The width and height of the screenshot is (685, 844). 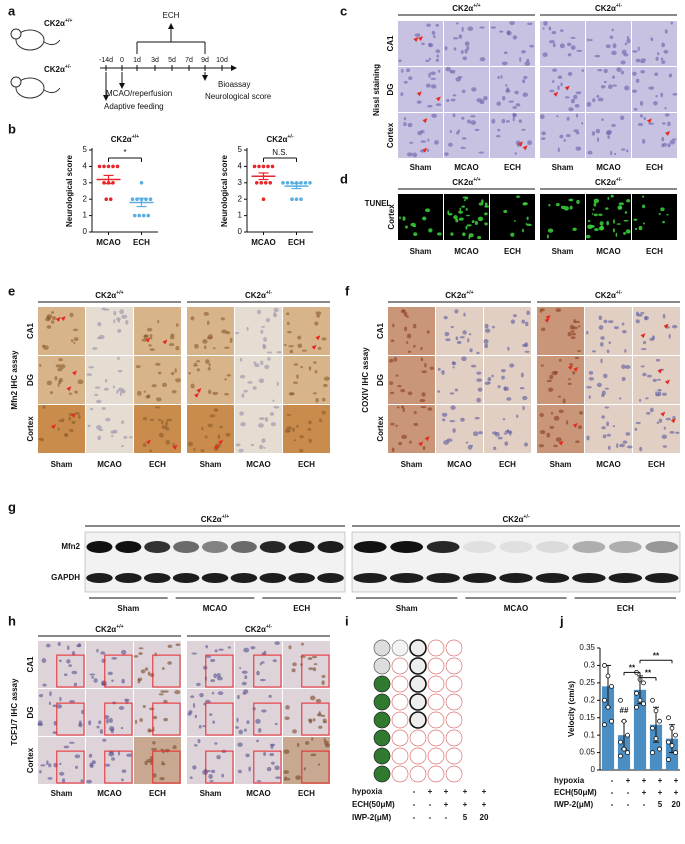 What do you see at coordinates (105, 629) in the screenshot?
I see `genotype-base: CK2α` at bounding box center [105, 629].